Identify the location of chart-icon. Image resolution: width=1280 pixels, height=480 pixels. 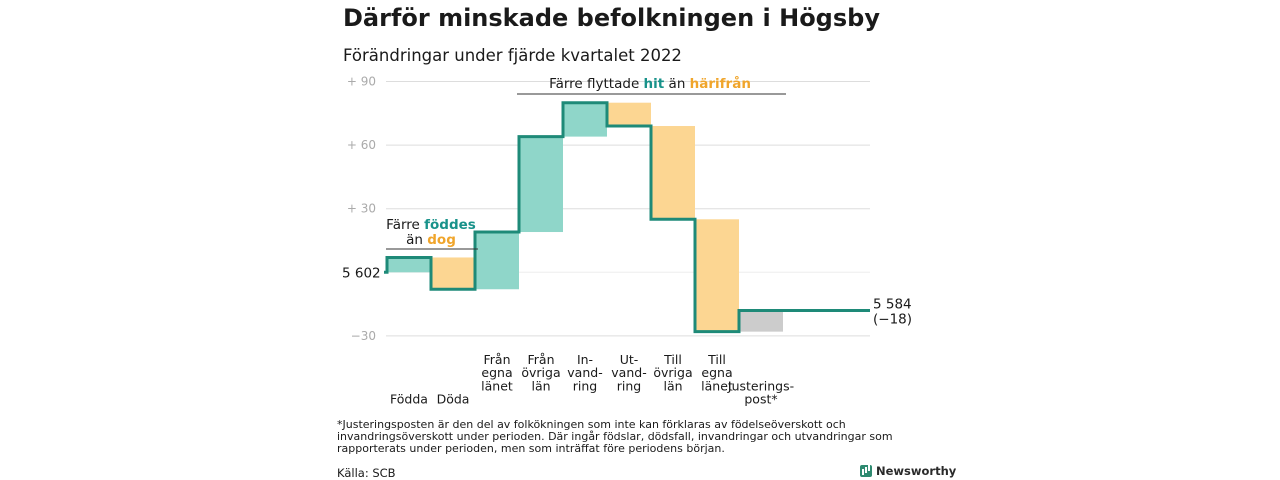
(866, 471).